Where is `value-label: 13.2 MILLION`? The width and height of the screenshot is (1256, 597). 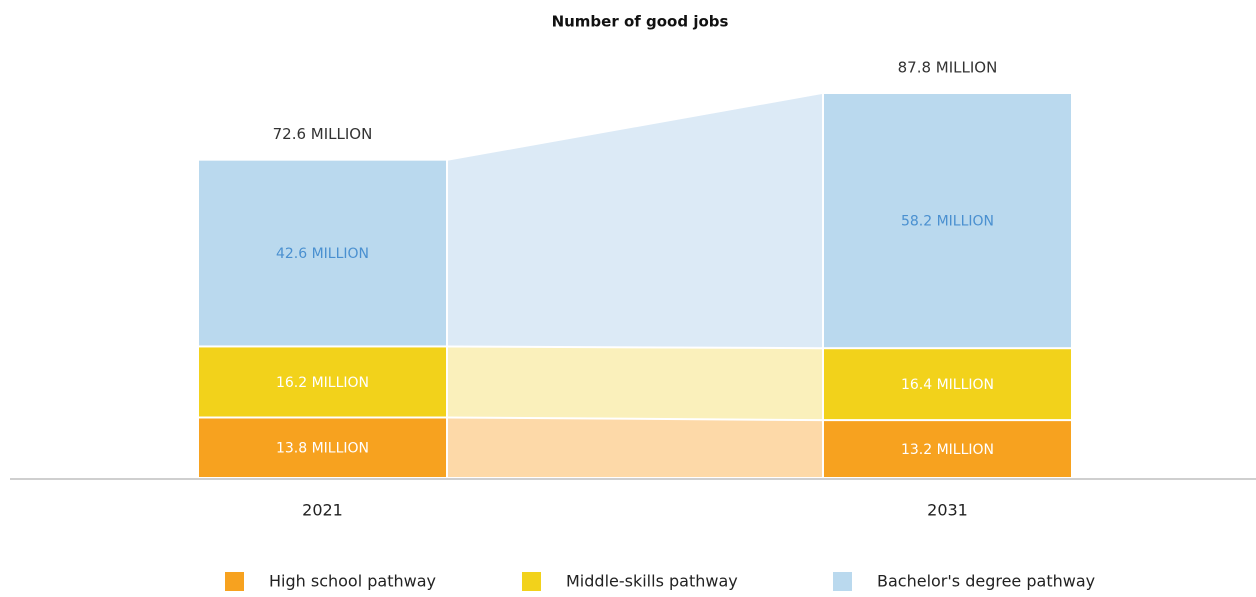
value-label: 13.2 MILLION is located at coordinates (947, 450).